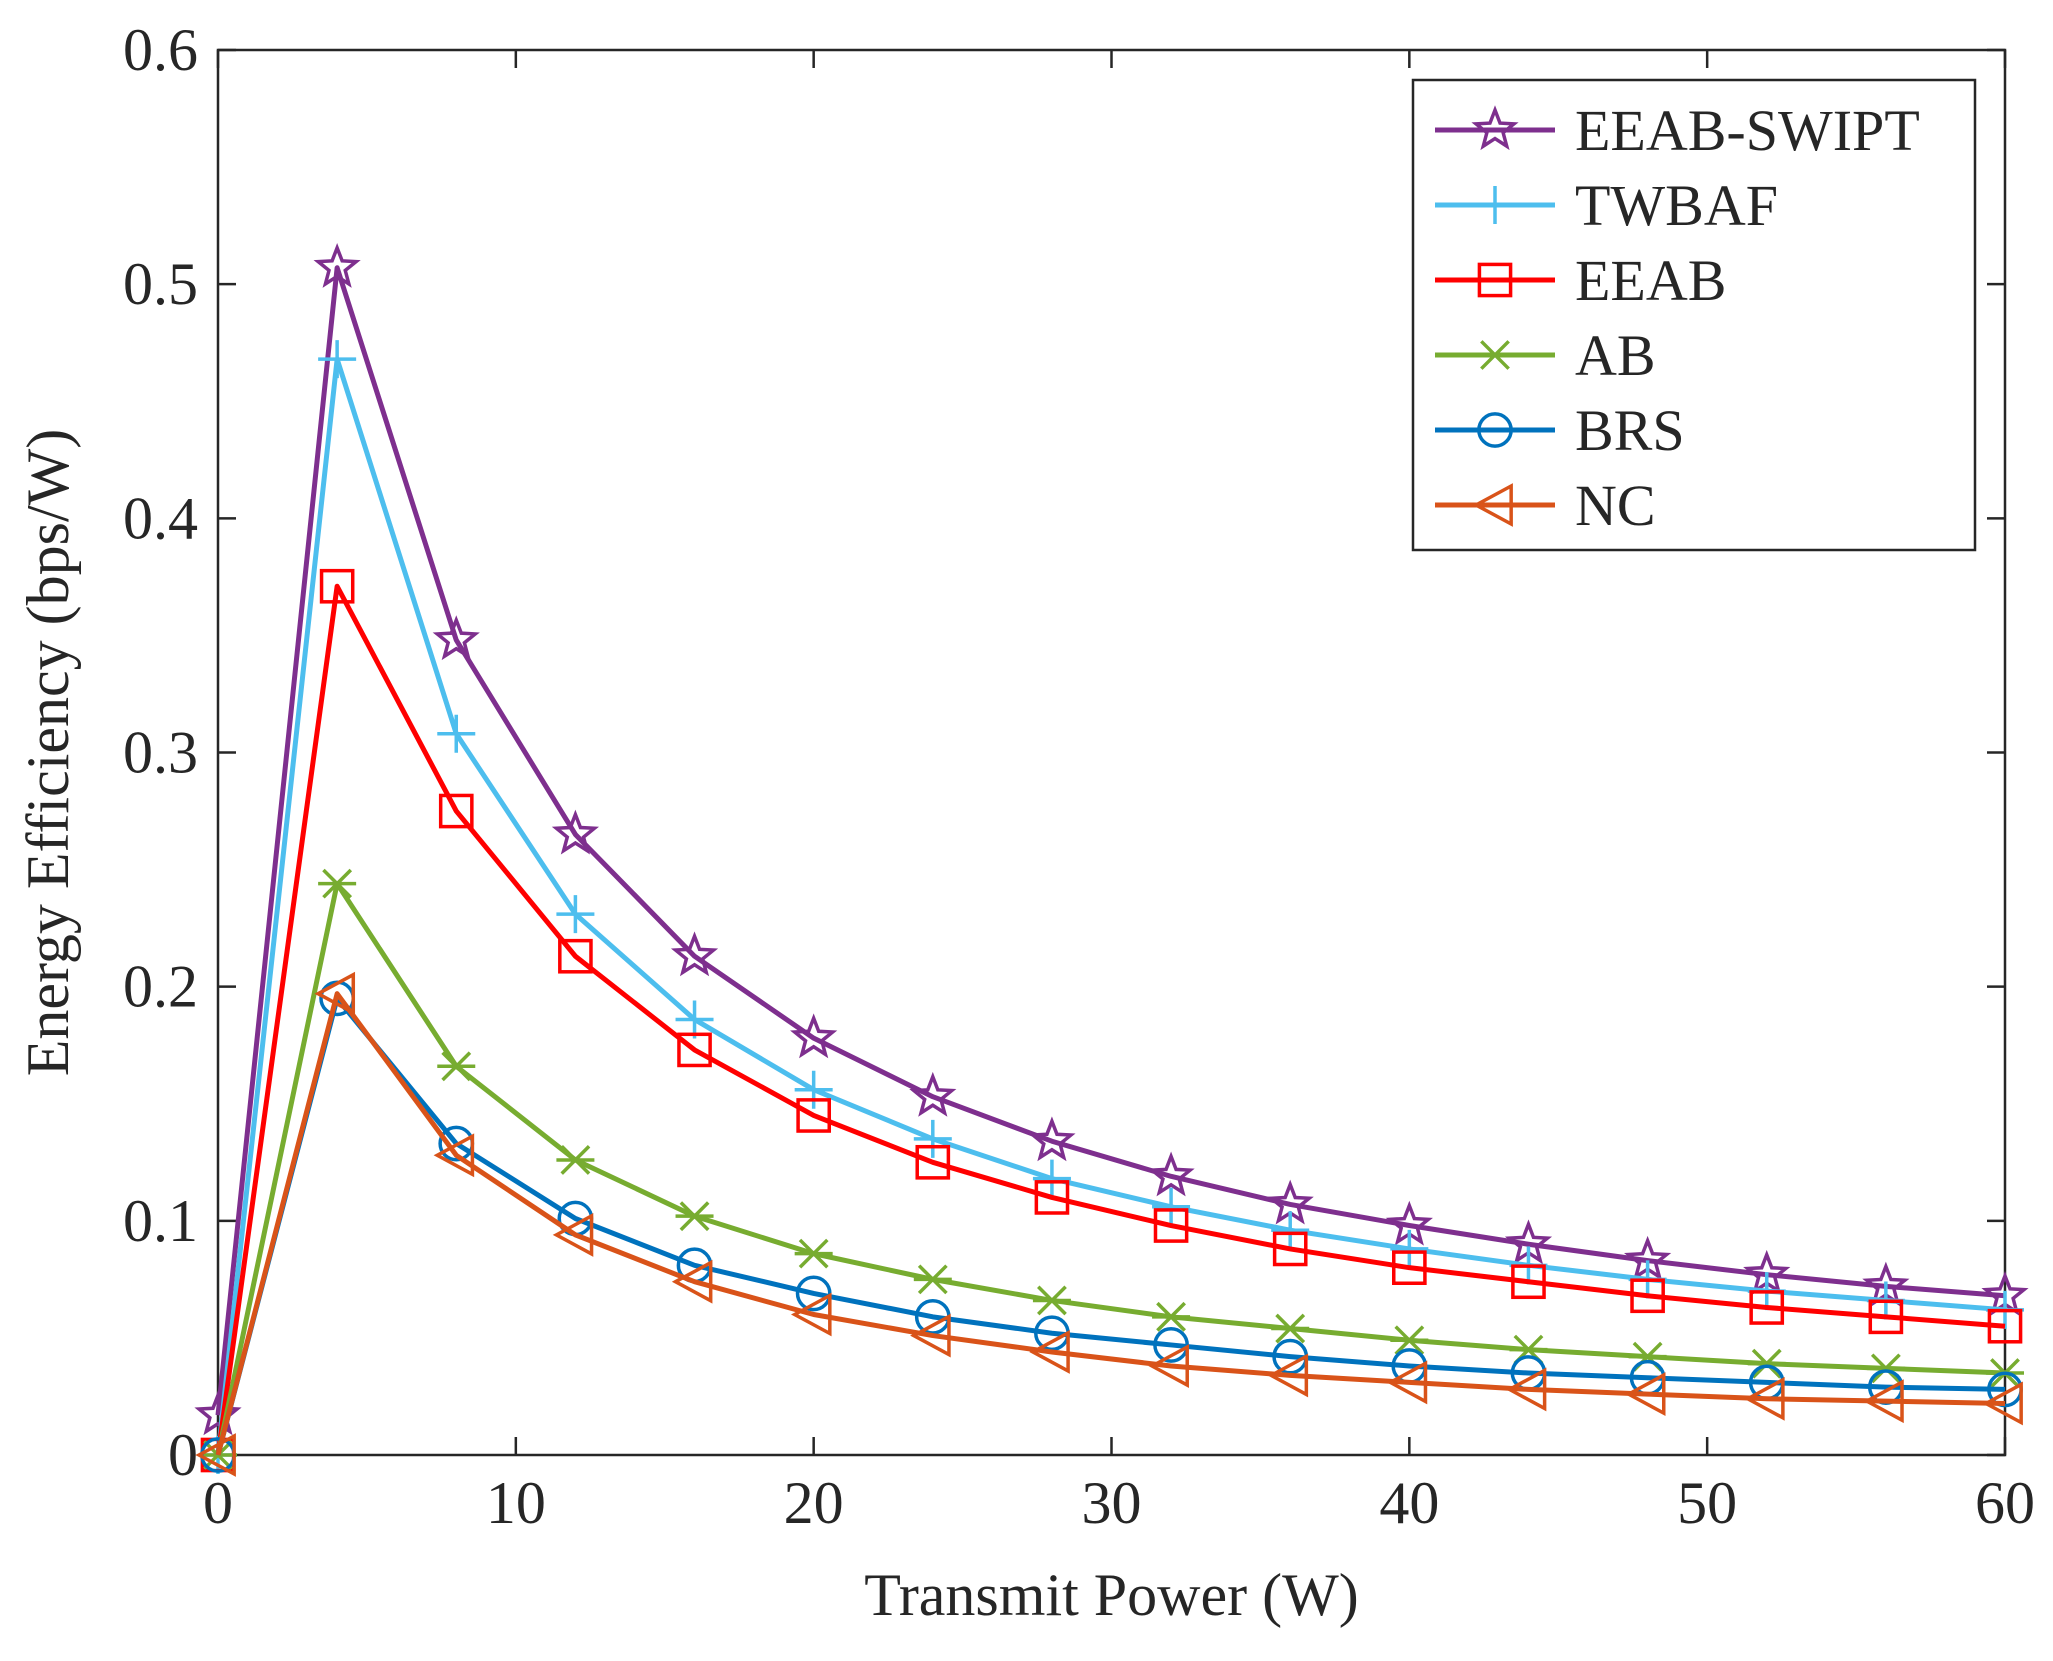 The width and height of the screenshot is (2053, 1661). Describe the element at coordinates (1606, 205) in the screenshot. I see `legend-entry: TWBAF` at that location.